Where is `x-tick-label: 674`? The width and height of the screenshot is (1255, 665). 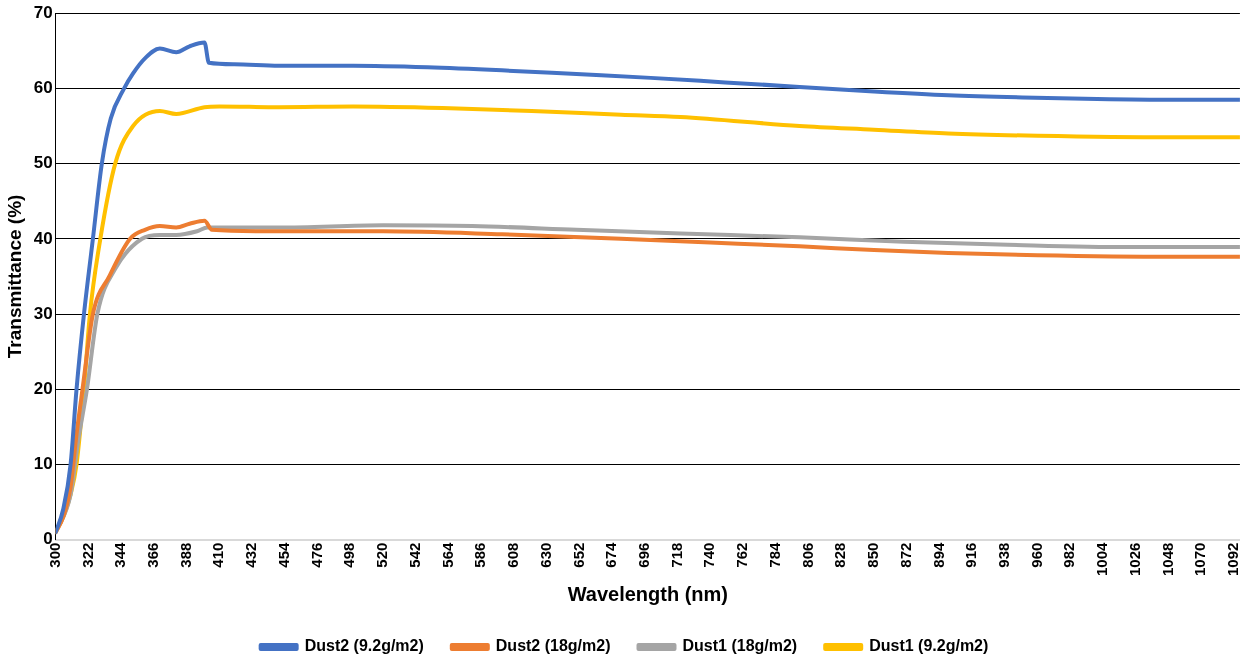 x-tick-label: 674 is located at coordinates (611, 554).